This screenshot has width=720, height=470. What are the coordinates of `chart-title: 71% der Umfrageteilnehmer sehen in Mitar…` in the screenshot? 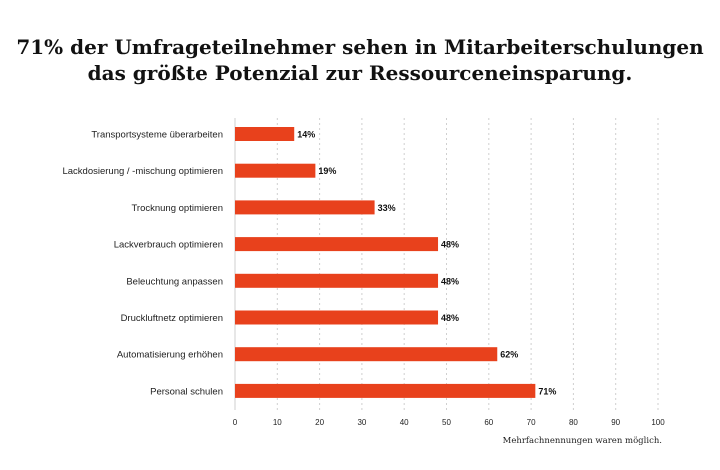 It's located at (360, 60).